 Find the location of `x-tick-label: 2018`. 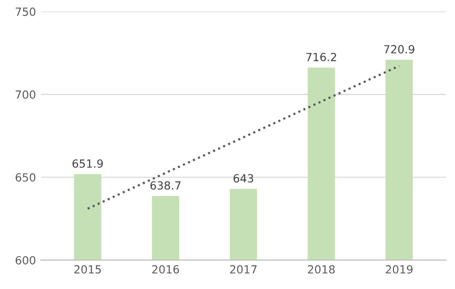

x-tick-label: 2018 is located at coordinates (321, 269).